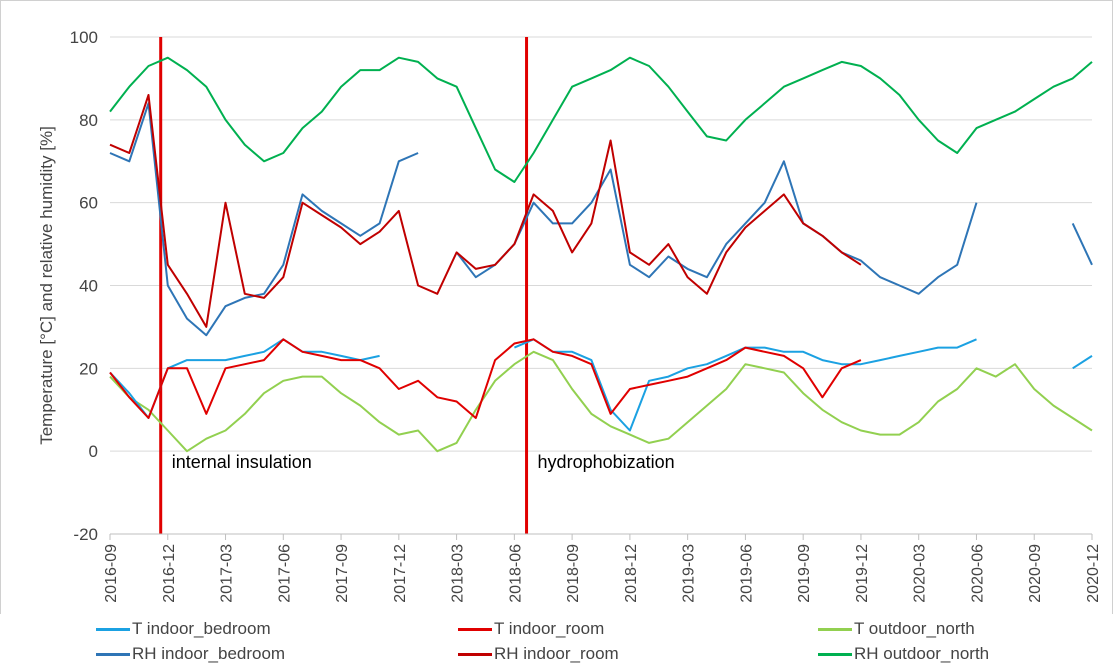 Image resolution: width=1113 pixels, height=672 pixels. Describe the element at coordinates (746, 573) in the screenshot. I see `x-tick-label: 2019-06` at that location.